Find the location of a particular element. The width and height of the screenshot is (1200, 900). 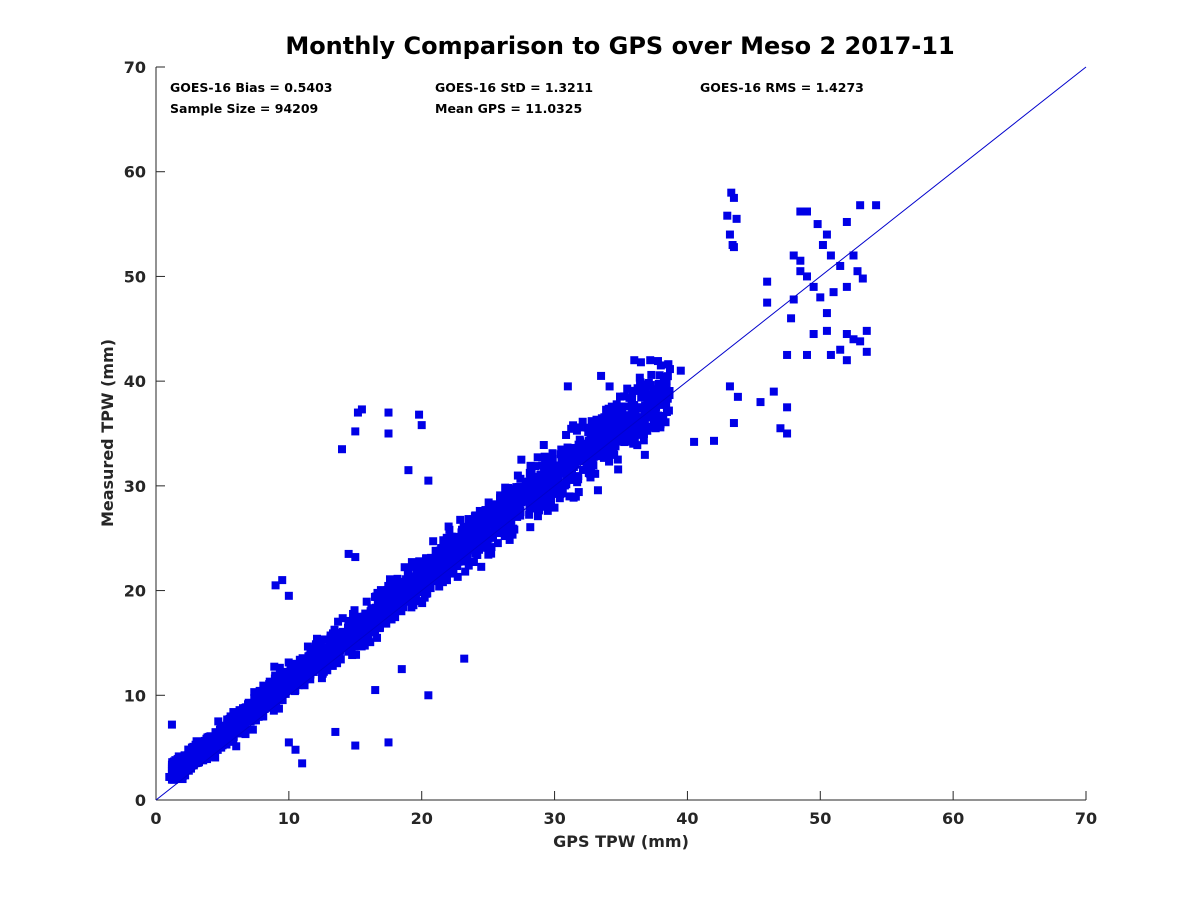

y-tick-label: 60 is located at coordinates (135, 172).